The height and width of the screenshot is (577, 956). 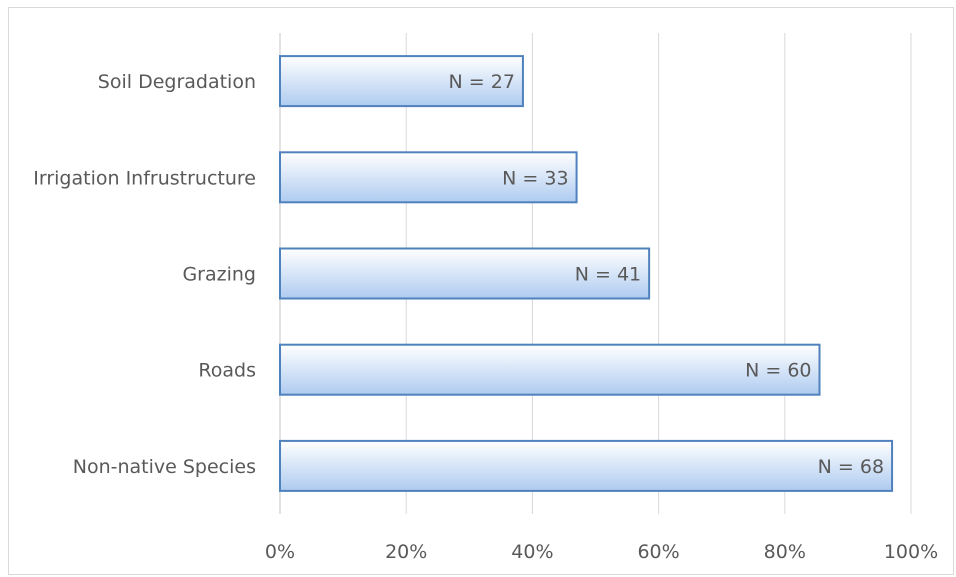 What do you see at coordinates (406, 552) in the screenshot?
I see `x-tick-label: 20%` at bounding box center [406, 552].